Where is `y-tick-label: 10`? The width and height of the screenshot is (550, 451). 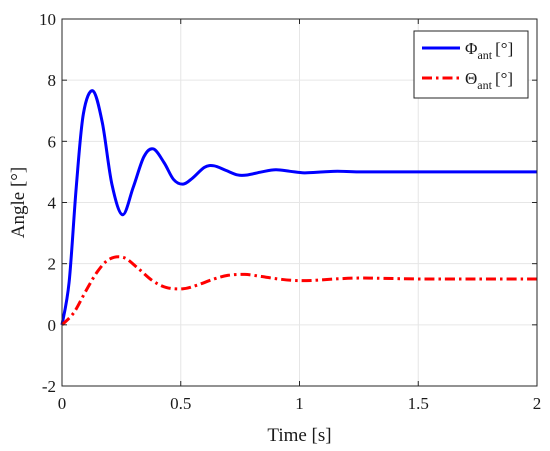
y-tick-label: 10 is located at coordinates (47, 19).